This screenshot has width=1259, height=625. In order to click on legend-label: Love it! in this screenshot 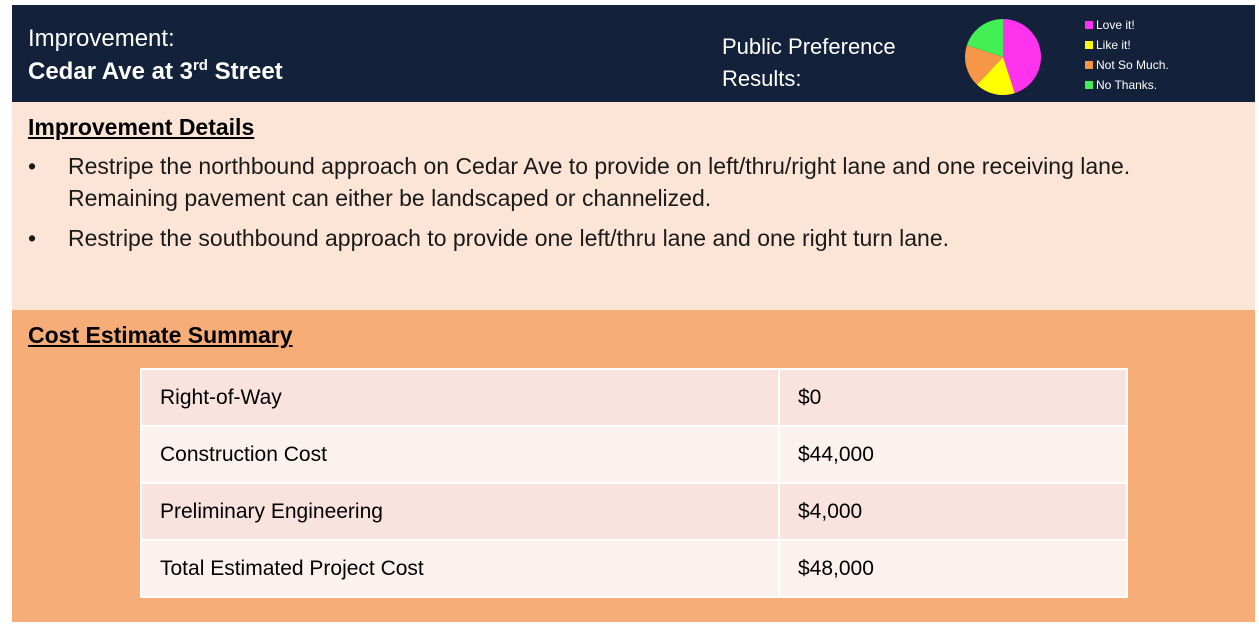, I will do `click(1115, 25)`.